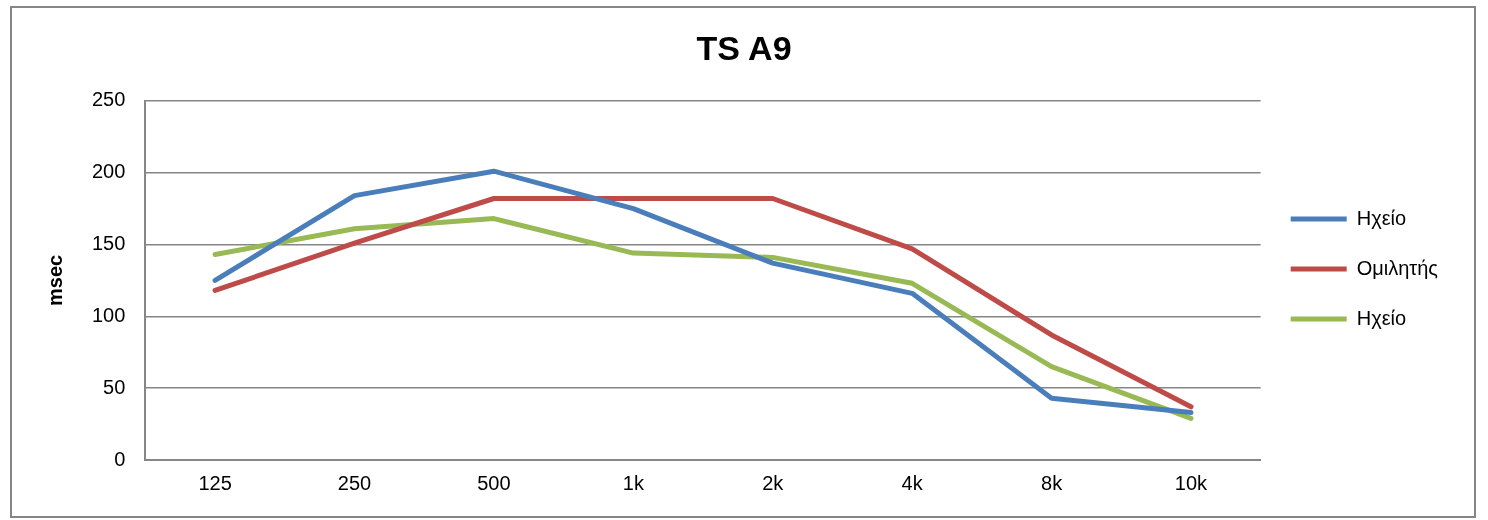 The width and height of the screenshot is (1488, 520). What do you see at coordinates (215, 482) in the screenshot?
I see `x-tick-label: 125` at bounding box center [215, 482].